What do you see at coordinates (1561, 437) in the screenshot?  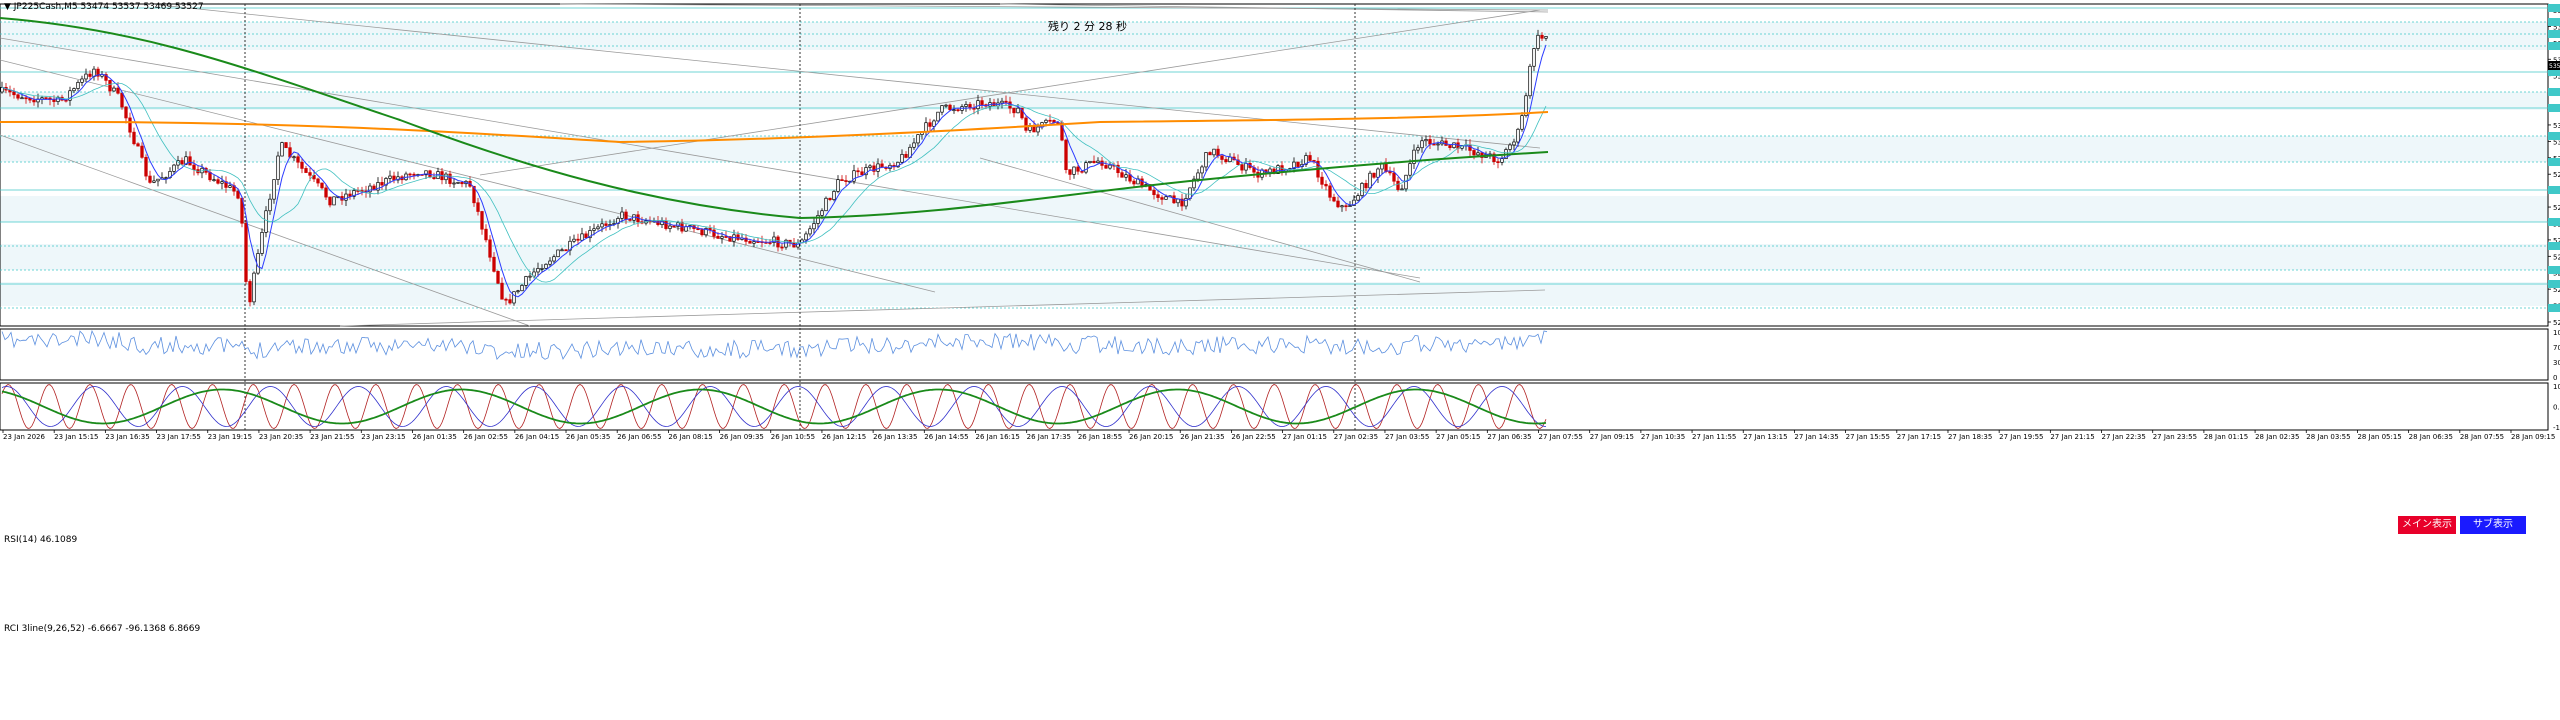 I see `time-axis-label: 27 Jan 07:55` at bounding box center [1561, 437].